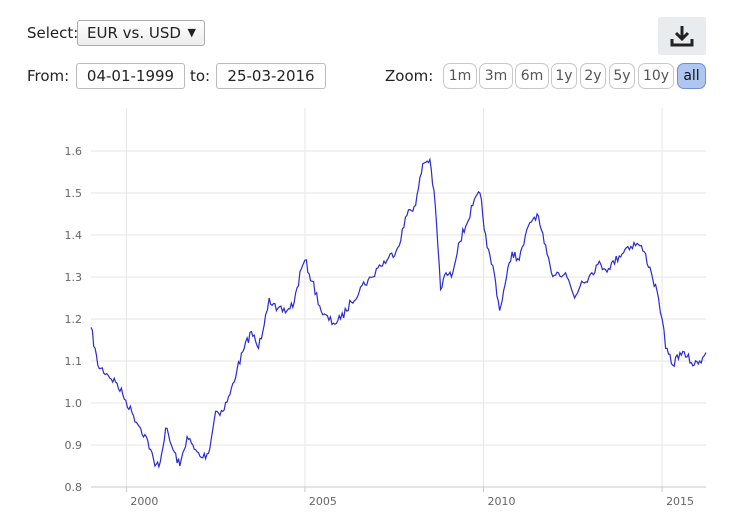  I want to click on zoom-3m-button: 3m, so click(496, 76).